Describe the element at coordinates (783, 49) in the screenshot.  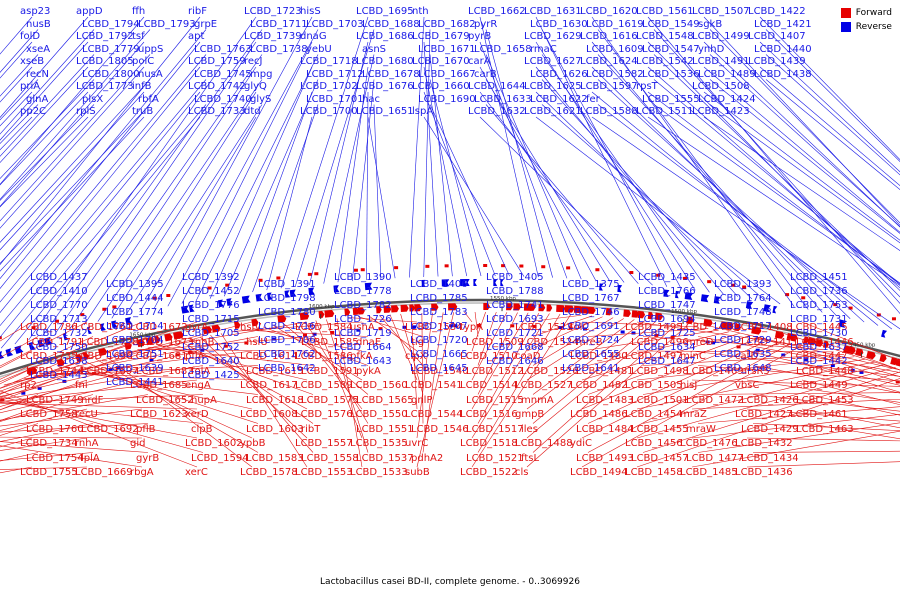
I see `gene-label: LCBD_1440` at that location.